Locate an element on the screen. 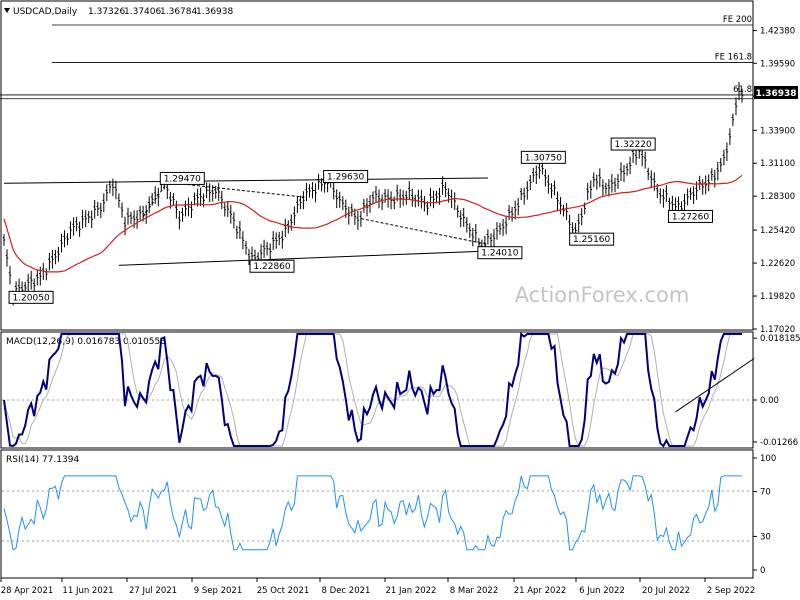 This screenshot has height=600, width=800. price-tick-label: 1.25420 is located at coordinates (777, 231).